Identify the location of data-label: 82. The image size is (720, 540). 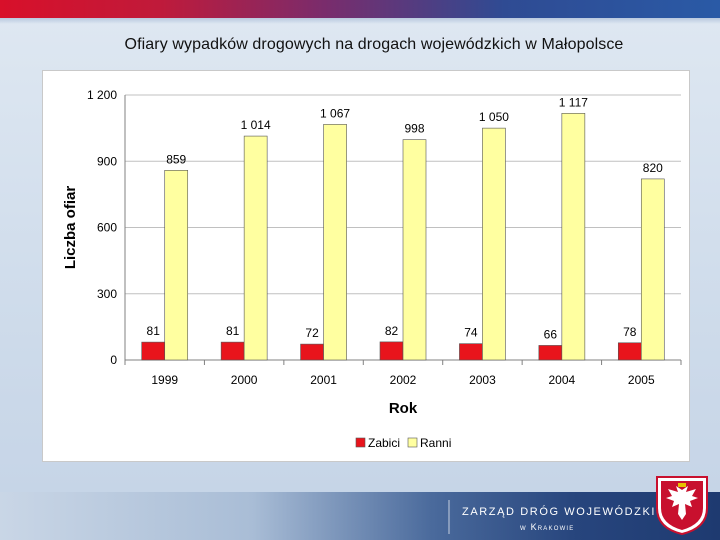
(392, 331).